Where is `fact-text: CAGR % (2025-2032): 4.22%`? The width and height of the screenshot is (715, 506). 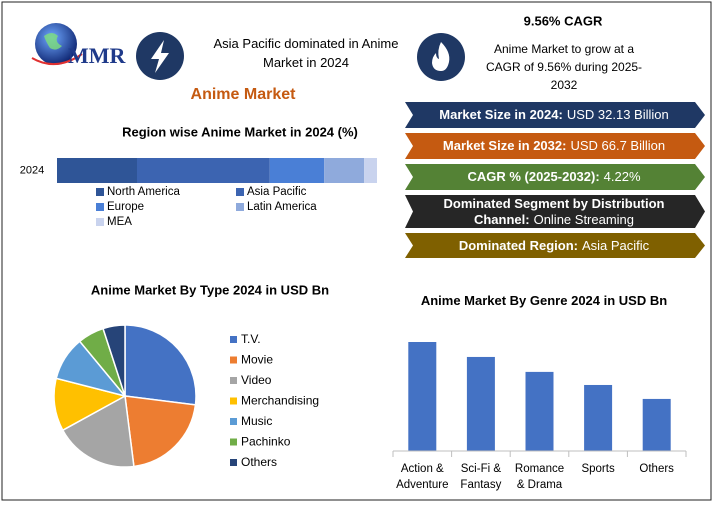 fact-text: CAGR % (2025-2032): 4.22% is located at coordinates (553, 177).